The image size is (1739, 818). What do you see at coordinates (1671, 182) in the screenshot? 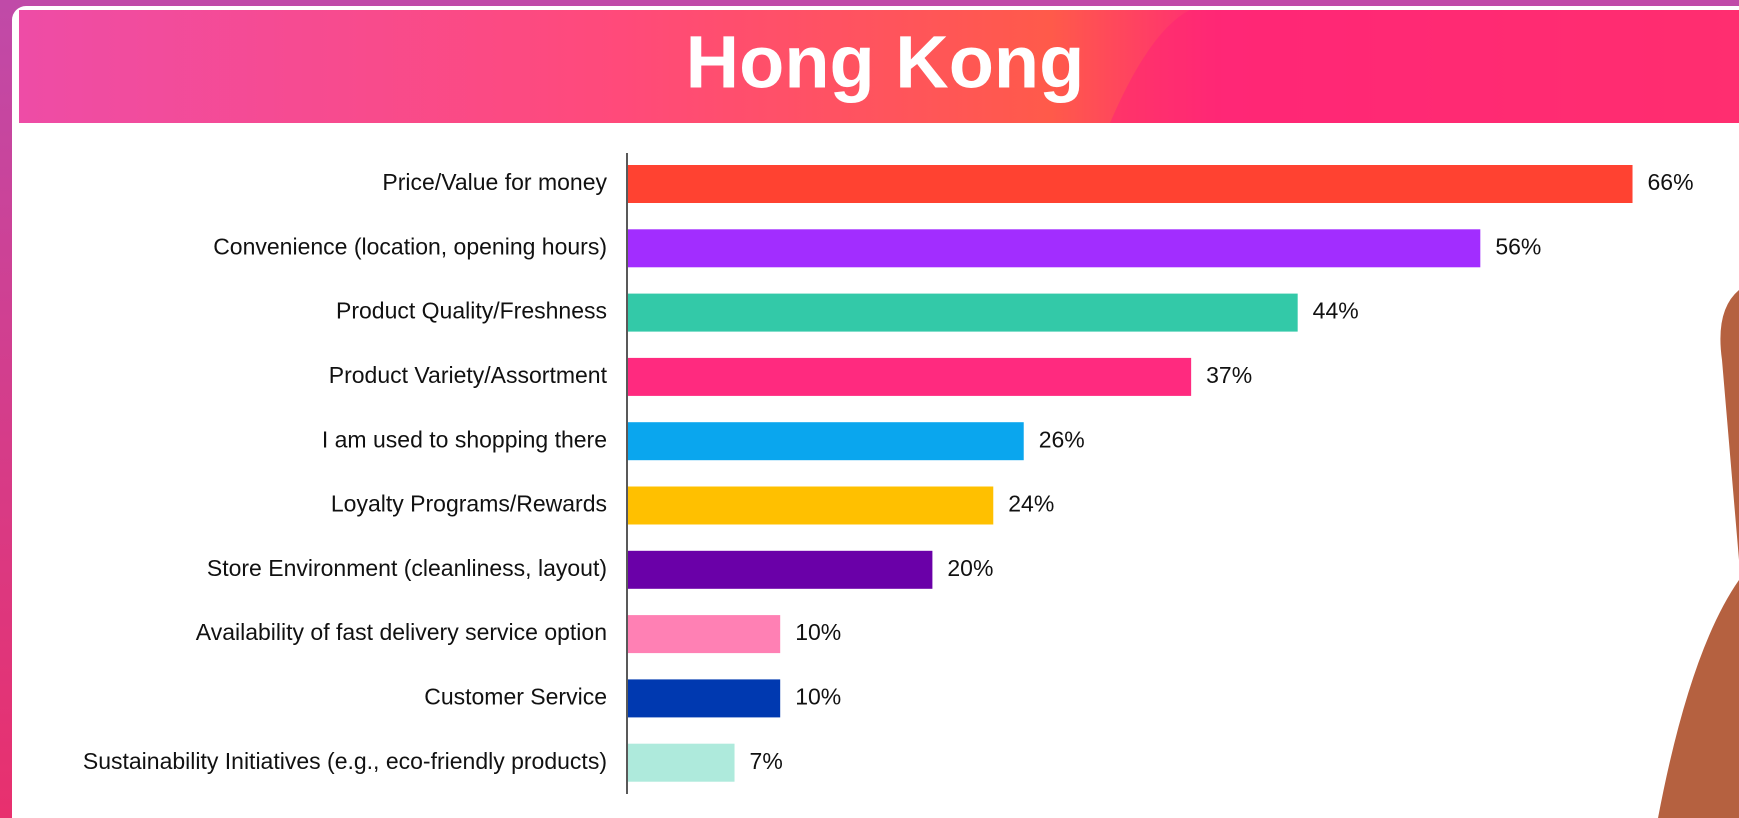
I see `value-label: 66%` at bounding box center [1671, 182].